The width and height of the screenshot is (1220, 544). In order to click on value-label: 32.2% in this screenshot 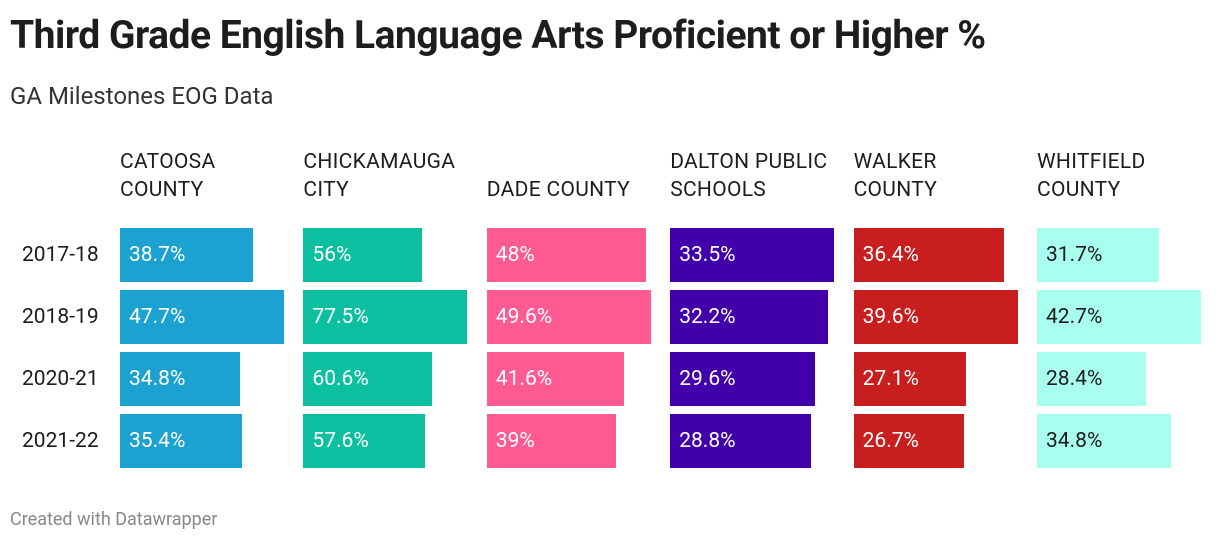, I will do `click(707, 317)`.